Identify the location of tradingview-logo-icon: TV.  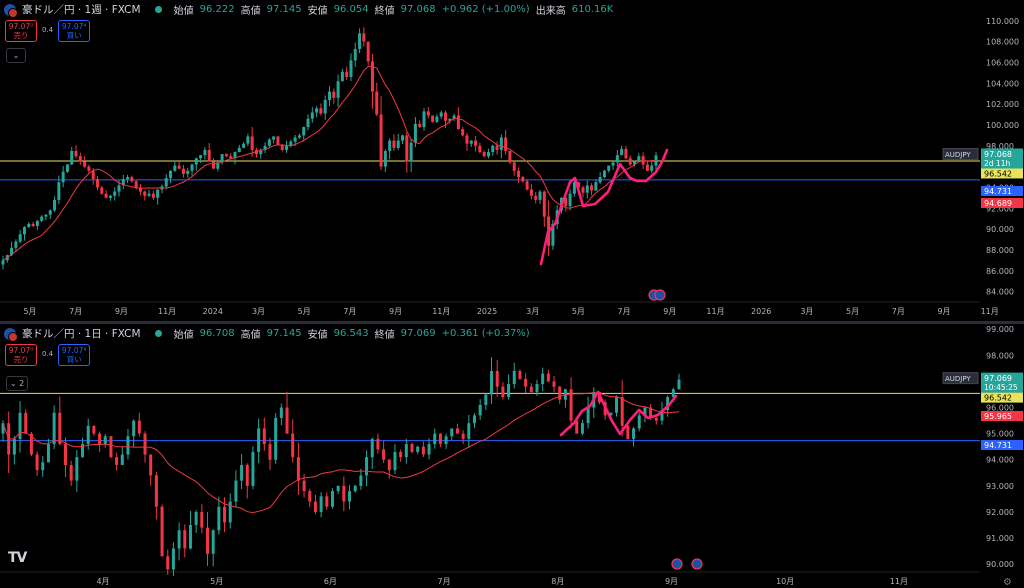
(17, 558).